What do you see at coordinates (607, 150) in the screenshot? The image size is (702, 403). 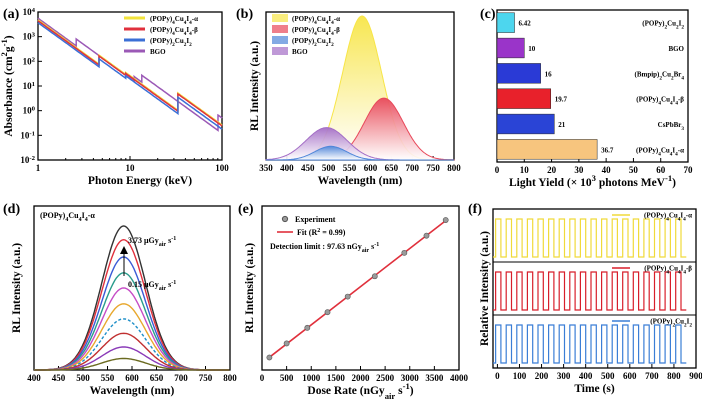 I see `bar-value-label: 36.7` at bounding box center [607, 150].